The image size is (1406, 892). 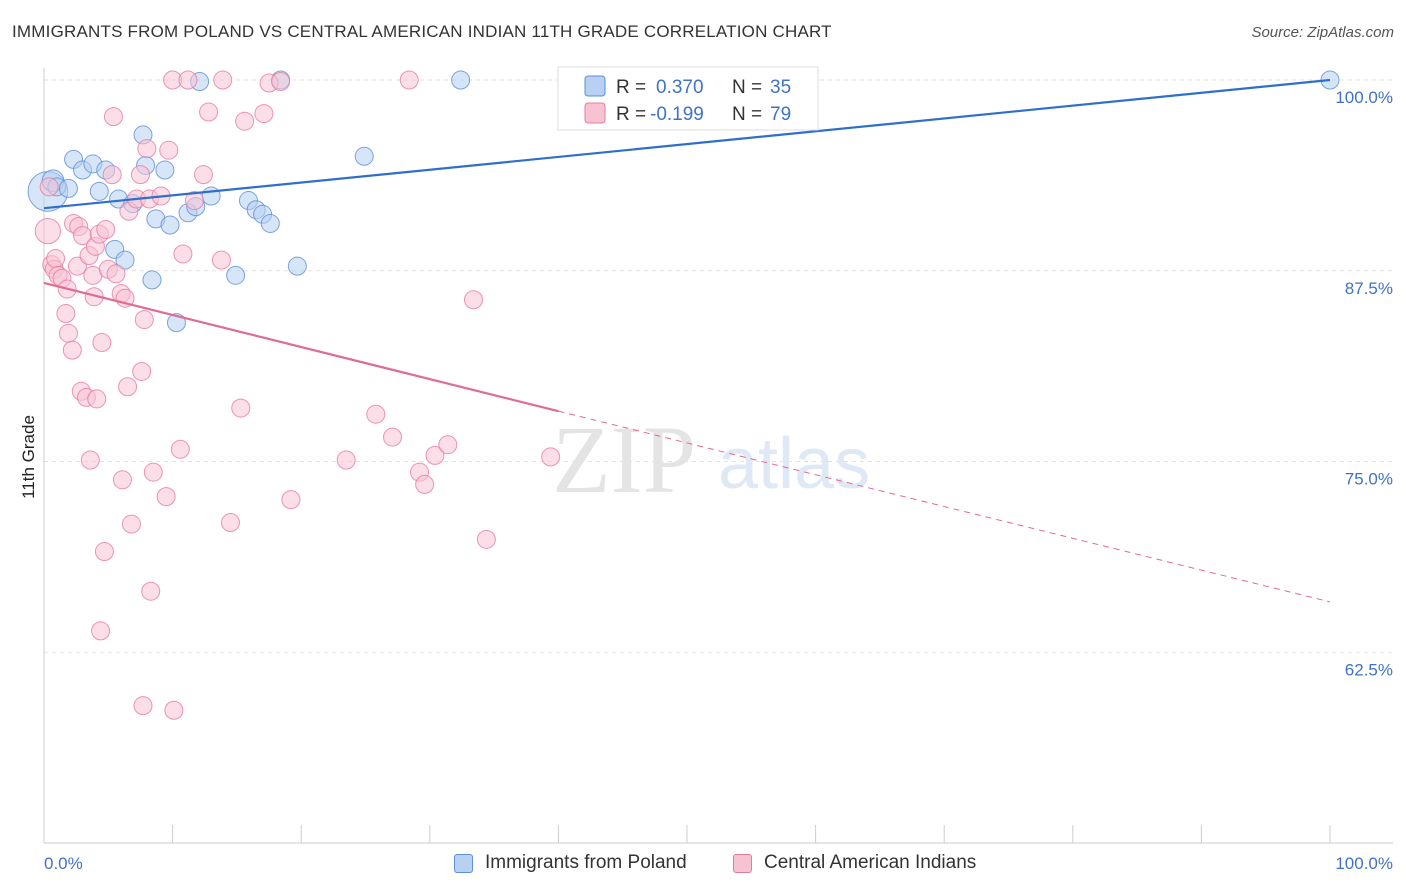 I want to click on bottom-legend-poland: Immigrants from Poland, so click(x=570, y=863).